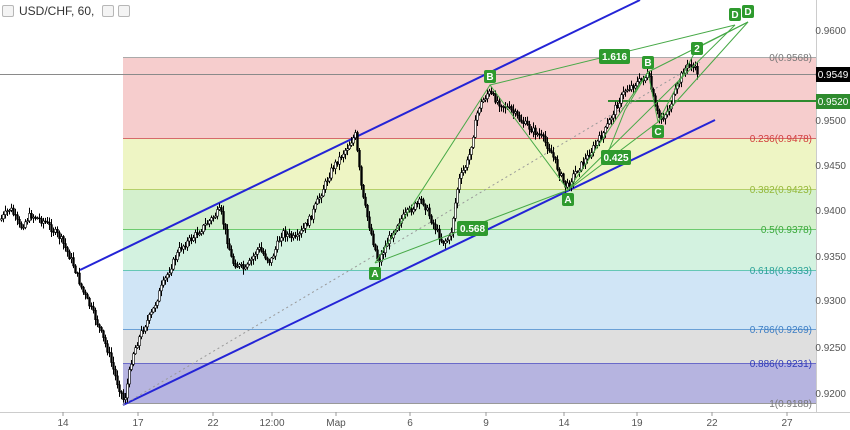 Image resolution: width=850 pixels, height=430 pixels. What do you see at coordinates (568, 199) in the screenshot?
I see `point-marker-a2: A` at bounding box center [568, 199].